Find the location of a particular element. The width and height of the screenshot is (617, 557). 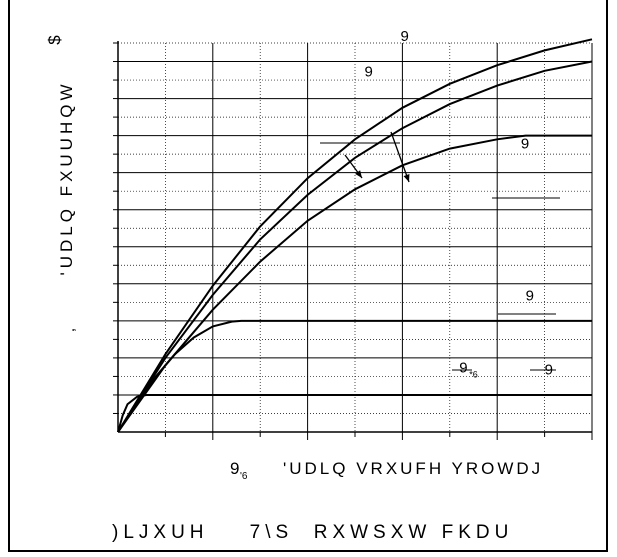

y-axis-prefix-glyph: , is located at coordinates (69, 330).